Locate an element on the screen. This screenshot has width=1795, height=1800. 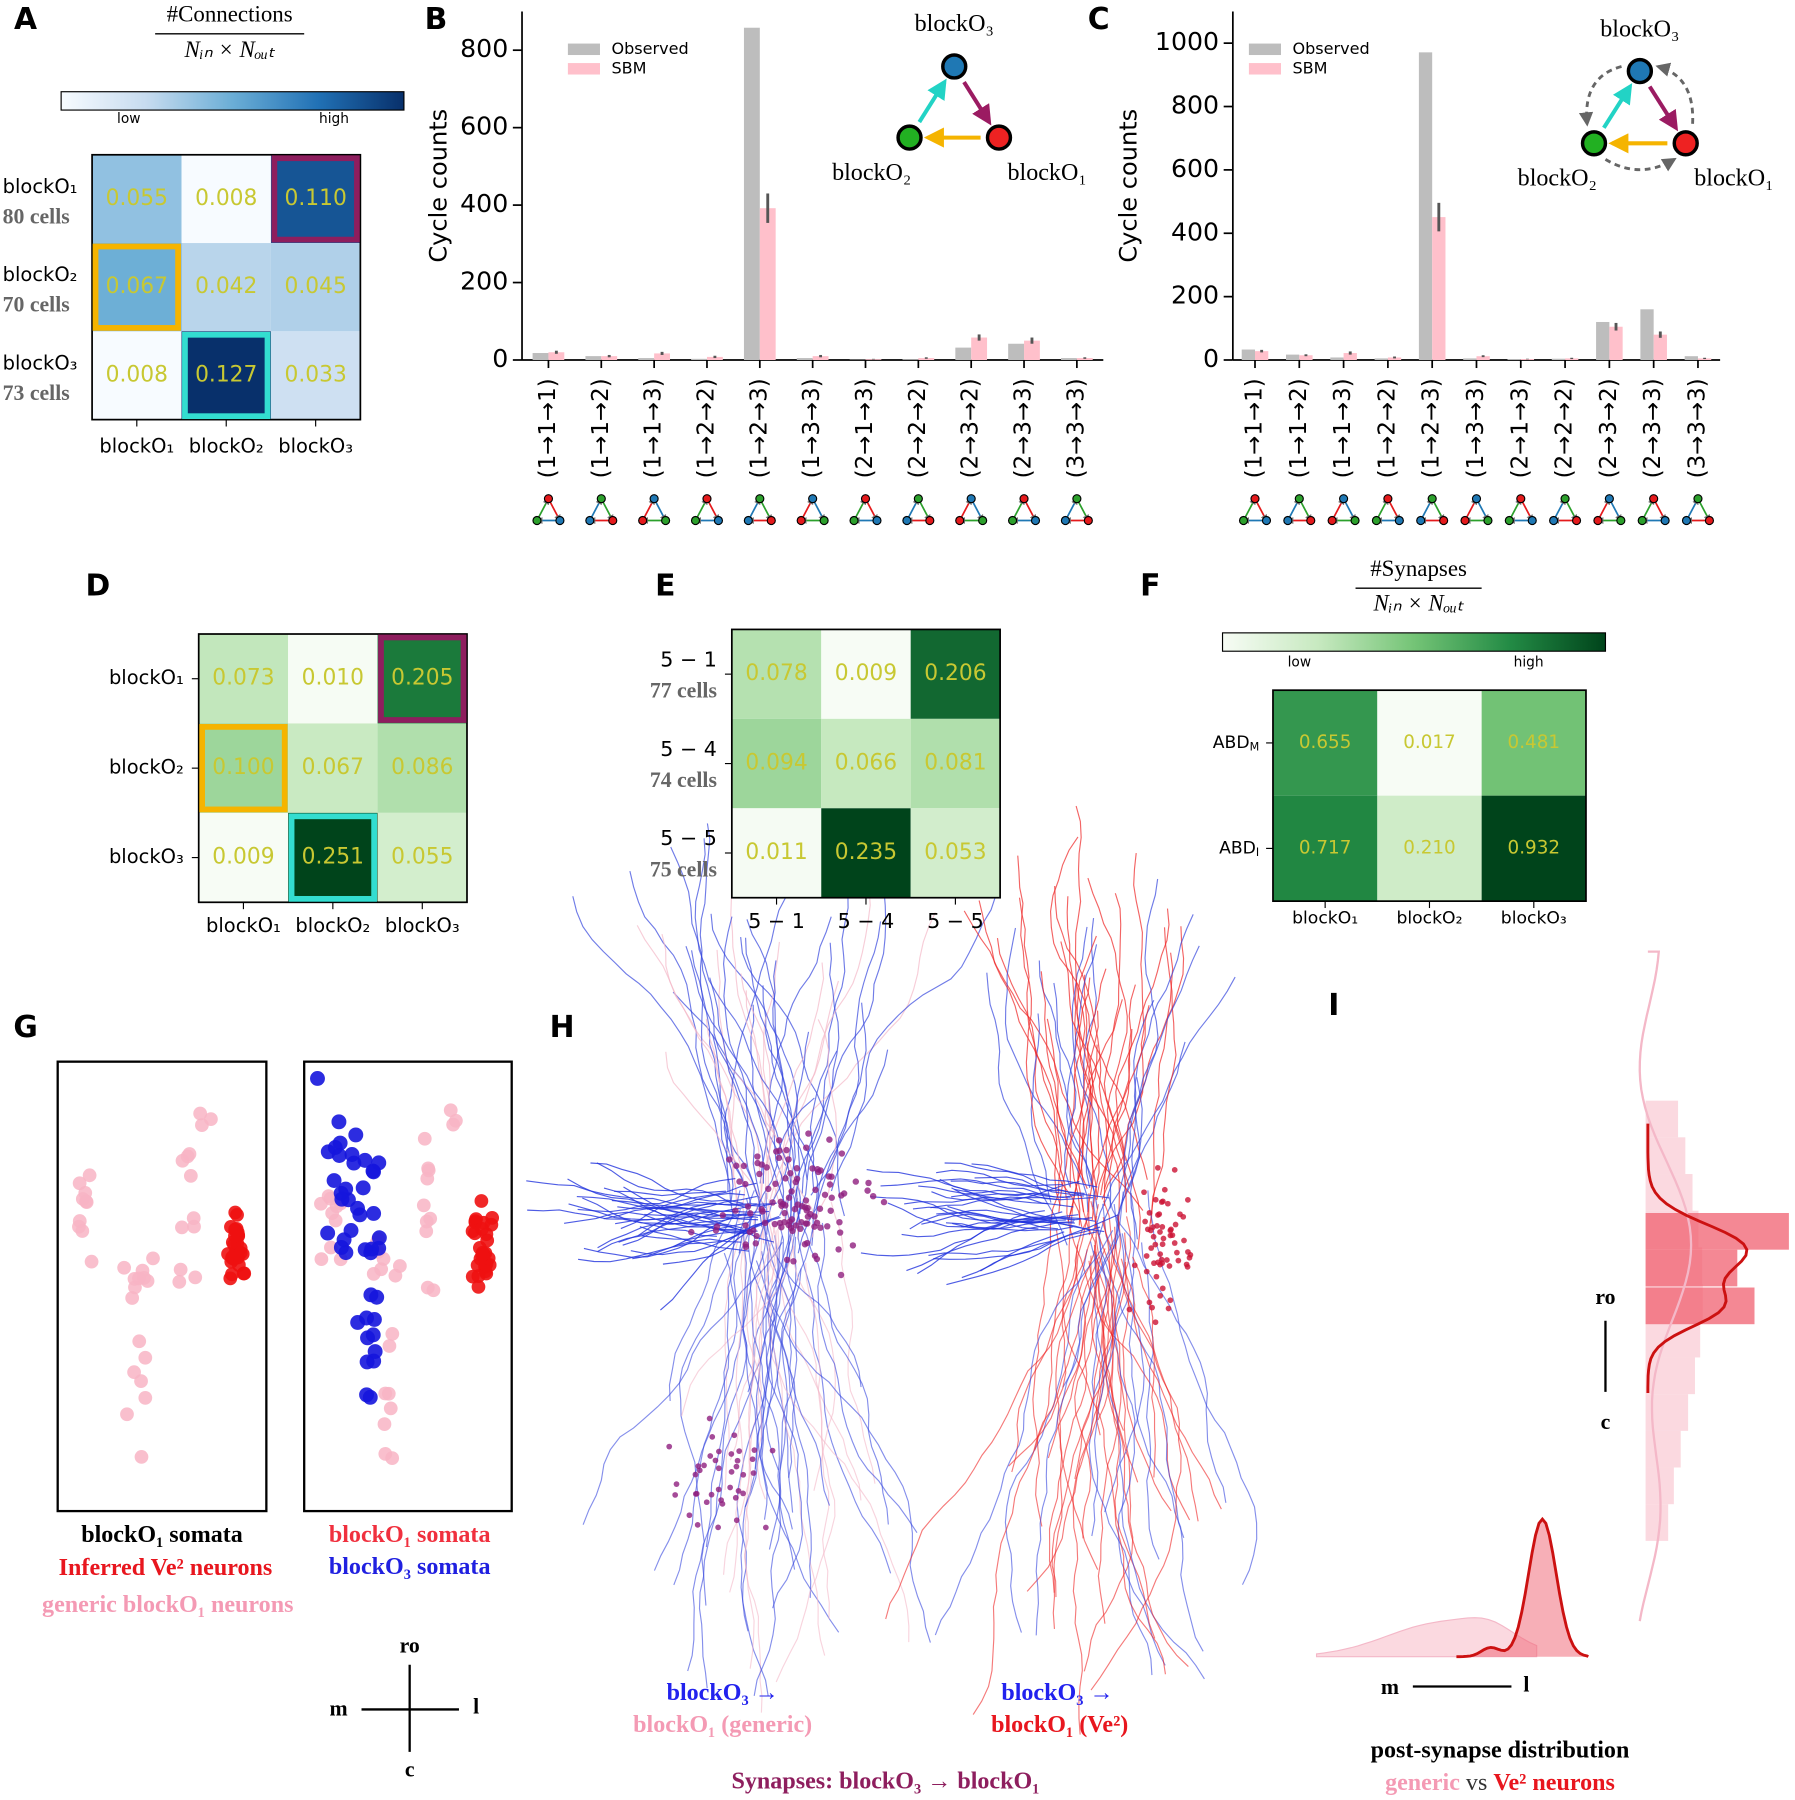
cell-value: 0.235 is located at coordinates (866, 852).